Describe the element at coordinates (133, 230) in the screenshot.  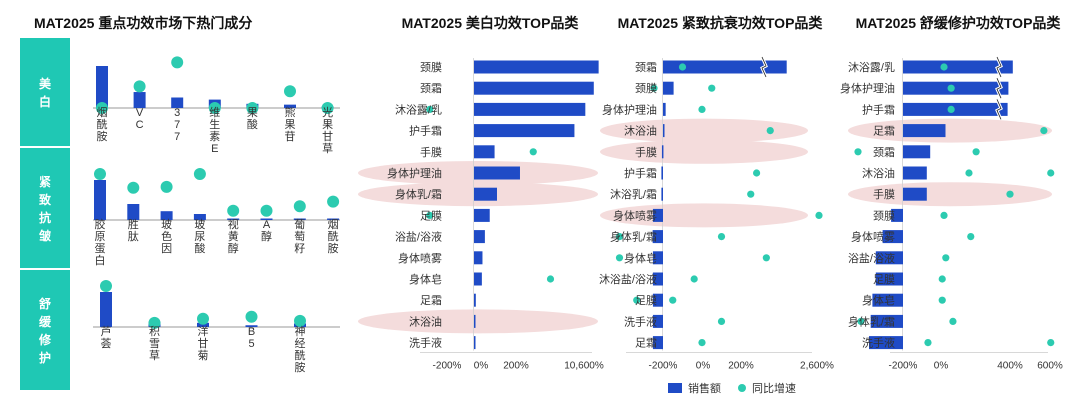
I see `ingredient-label: 胜肽` at that location.